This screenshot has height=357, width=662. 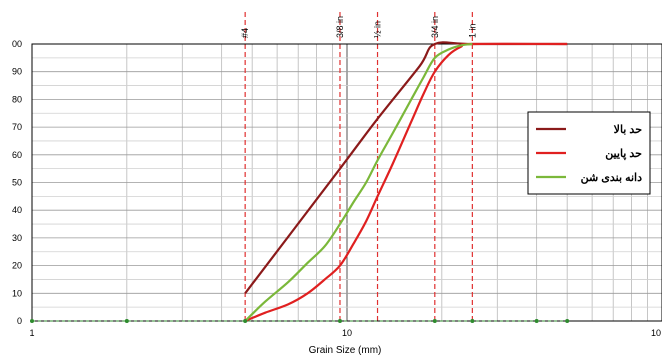 What do you see at coordinates (340, 27) in the screenshot?
I see `sieve-label: 3/8 in` at bounding box center [340, 27].